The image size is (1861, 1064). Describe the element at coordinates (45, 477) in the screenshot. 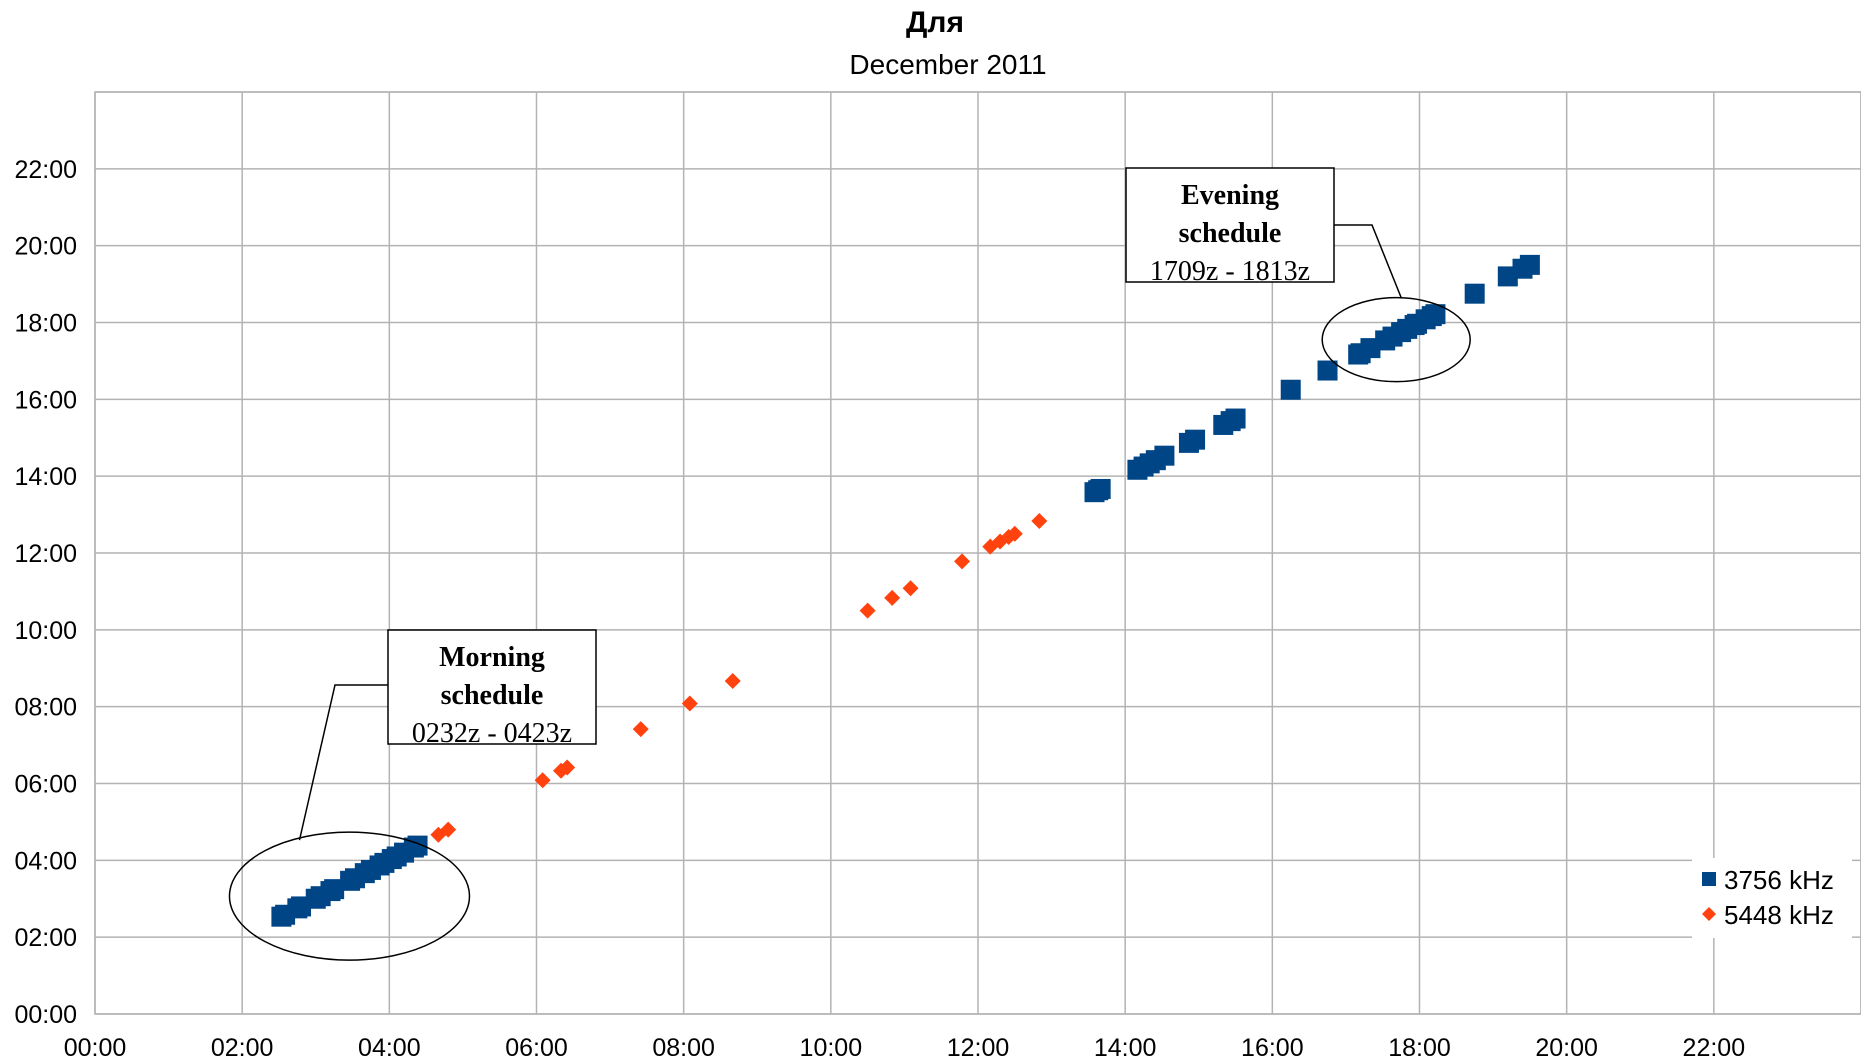

I see `y-tick-label: 14:00` at that location.